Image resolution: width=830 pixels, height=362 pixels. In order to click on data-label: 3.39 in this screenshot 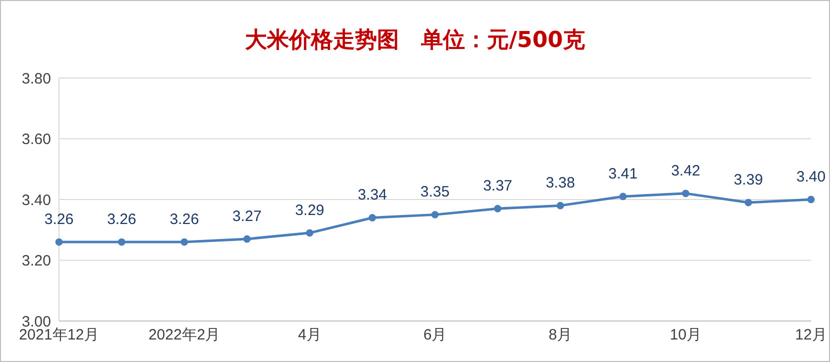, I will do `click(748, 180)`.